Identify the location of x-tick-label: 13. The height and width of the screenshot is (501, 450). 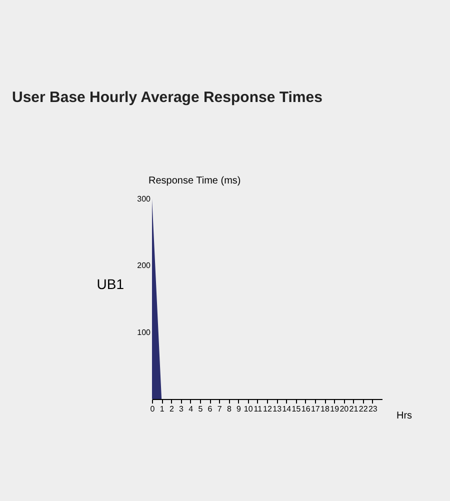
(277, 409).